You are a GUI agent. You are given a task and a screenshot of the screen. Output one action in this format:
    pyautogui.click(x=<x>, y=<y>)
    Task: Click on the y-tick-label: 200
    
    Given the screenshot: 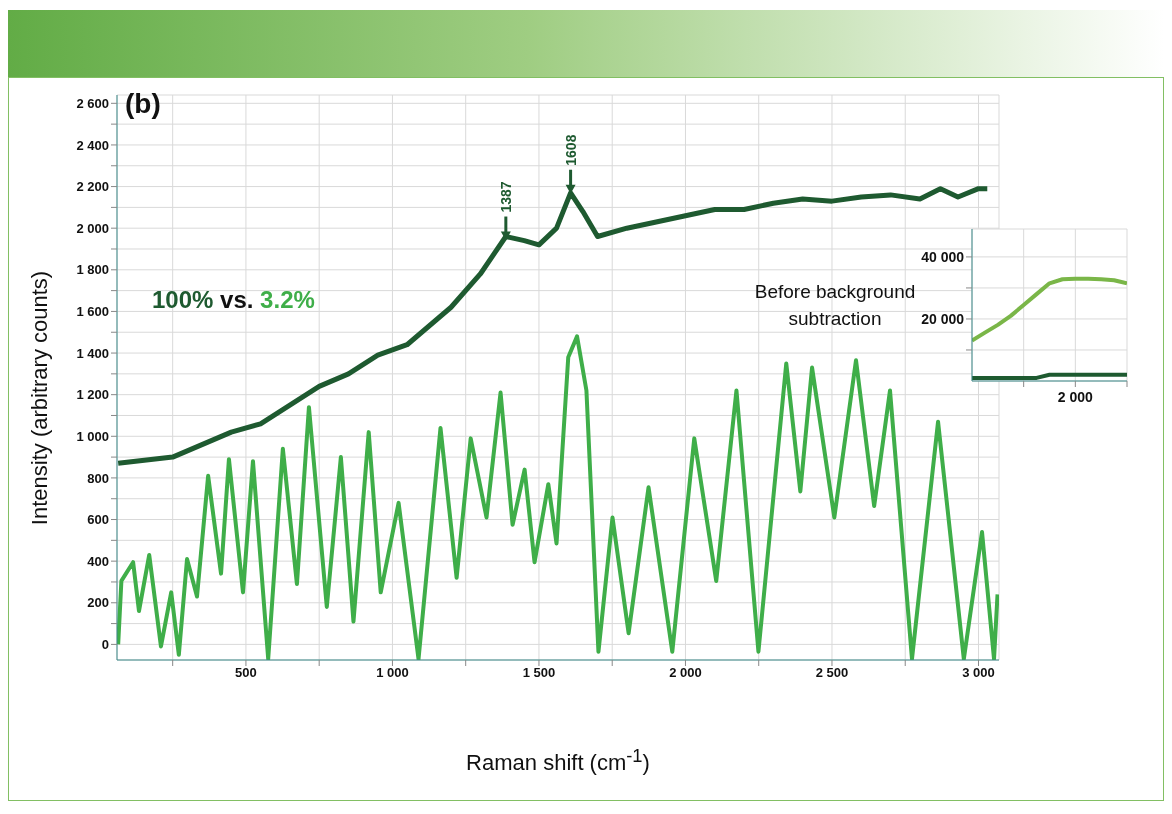 What is the action you would take?
    pyautogui.click(x=98, y=603)
    